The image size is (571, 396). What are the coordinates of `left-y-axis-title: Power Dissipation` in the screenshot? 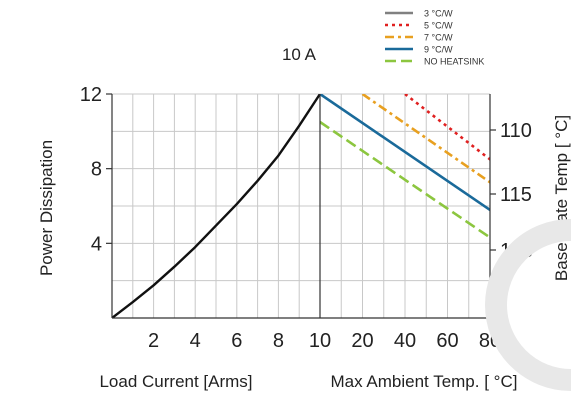 It's located at (46, 208).